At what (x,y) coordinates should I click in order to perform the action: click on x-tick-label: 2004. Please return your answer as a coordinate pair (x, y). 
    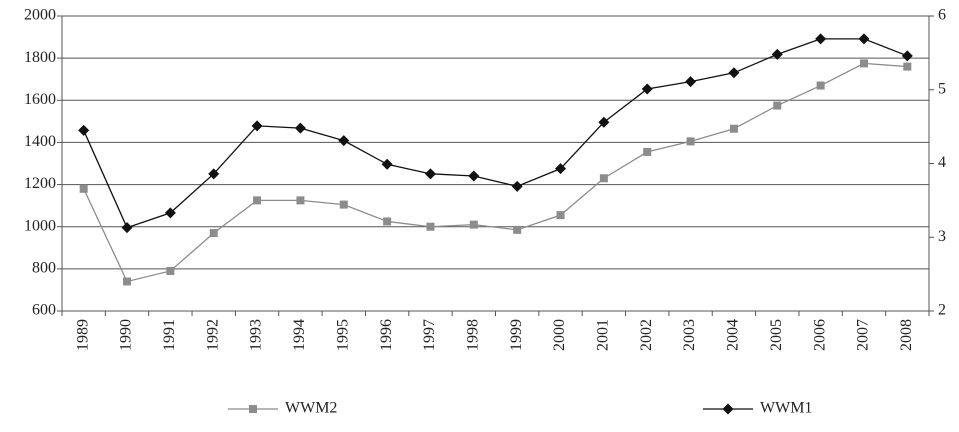
    Looking at the image, I should click on (733, 335).